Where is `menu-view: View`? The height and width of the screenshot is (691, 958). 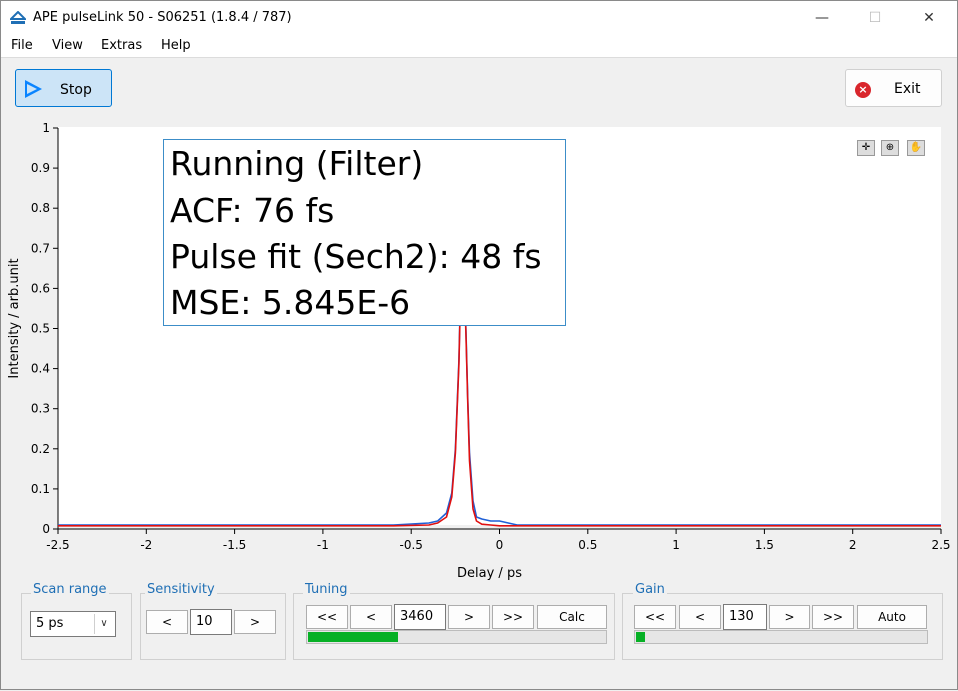 menu-view: View is located at coordinates (67, 45).